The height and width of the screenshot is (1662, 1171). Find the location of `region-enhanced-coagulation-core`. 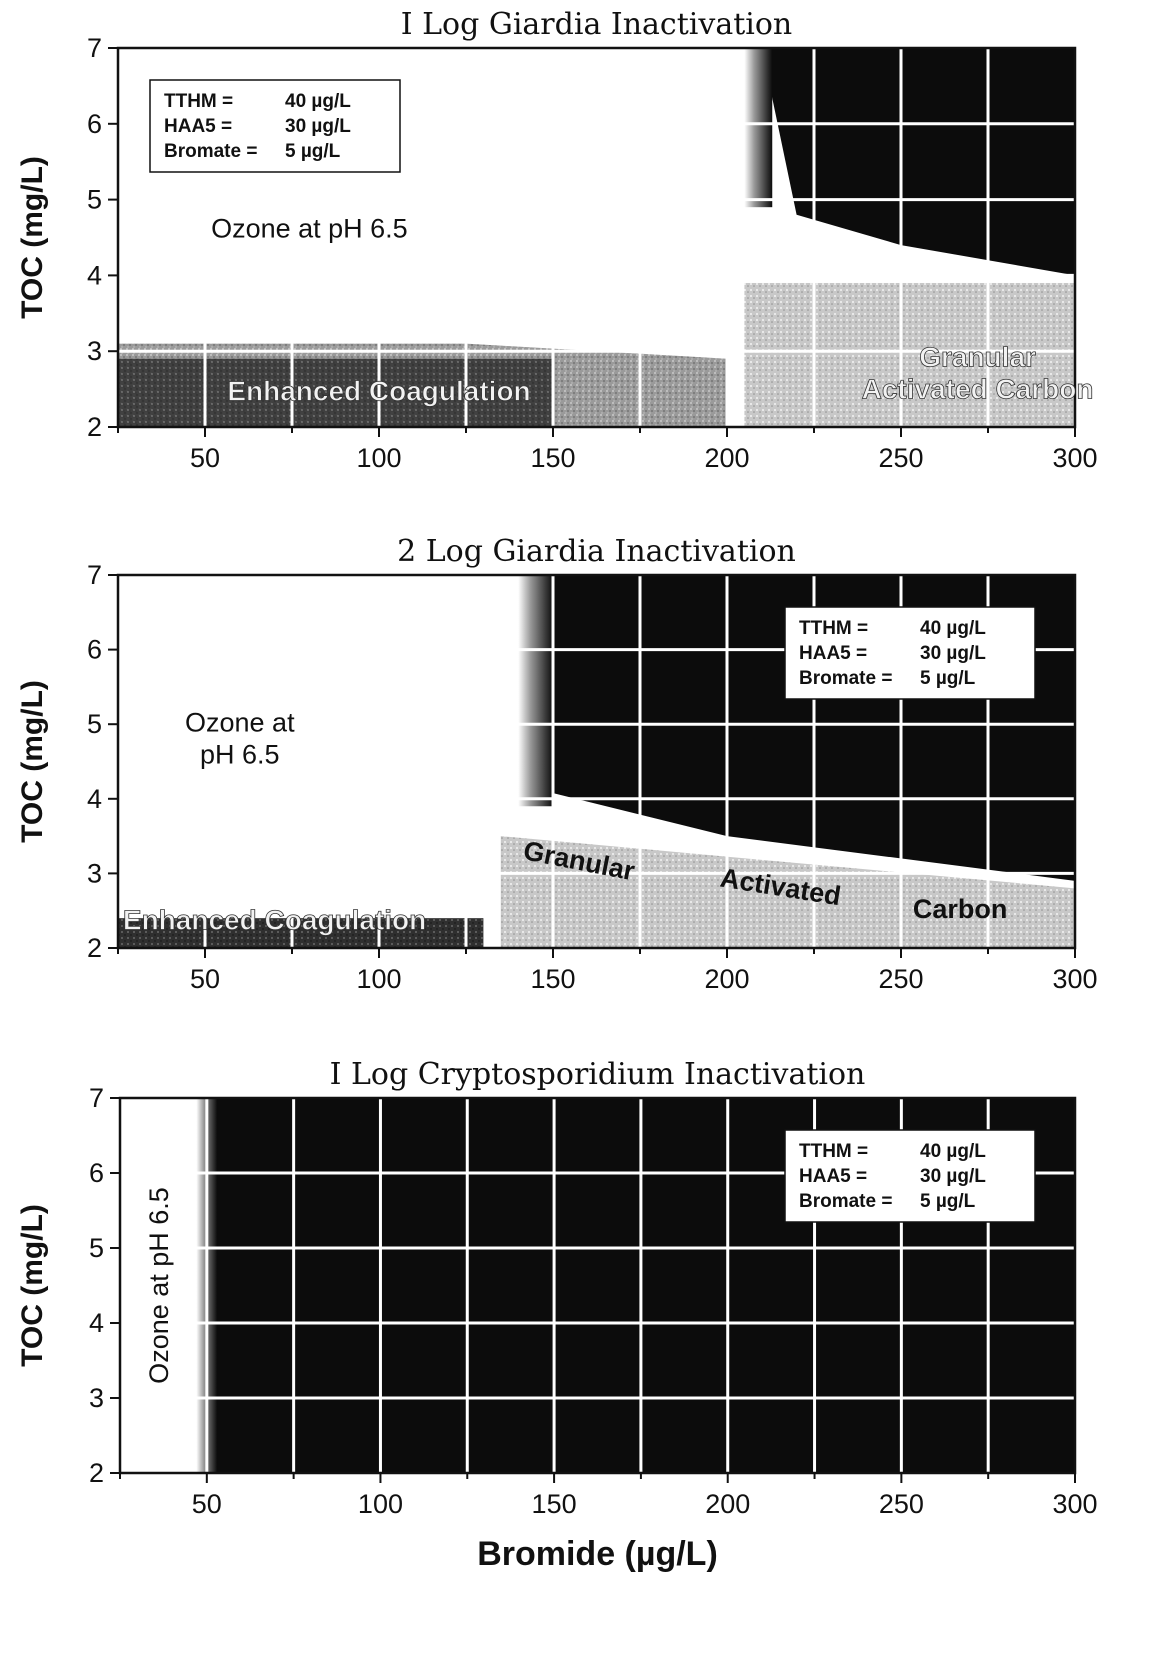

region-enhanced-coagulation-core is located at coordinates (335, 392).